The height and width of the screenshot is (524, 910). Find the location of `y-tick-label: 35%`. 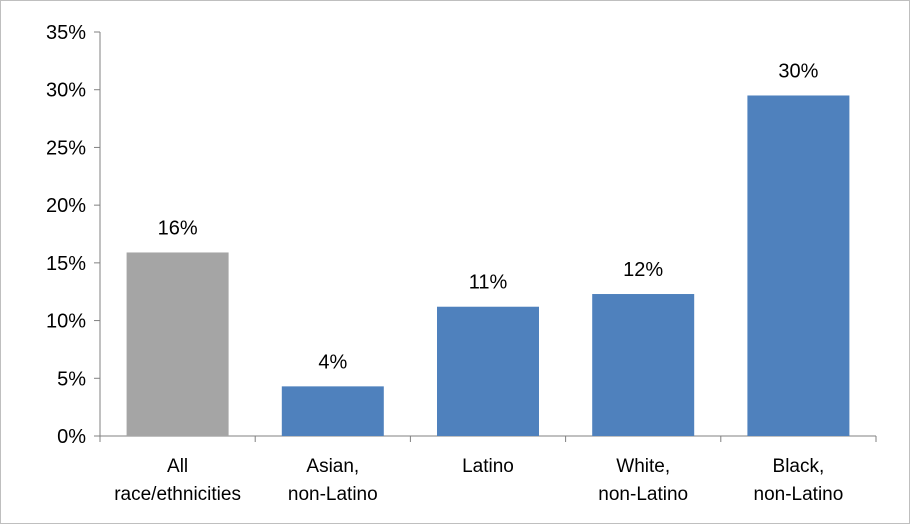

y-tick-label: 35% is located at coordinates (66, 33).